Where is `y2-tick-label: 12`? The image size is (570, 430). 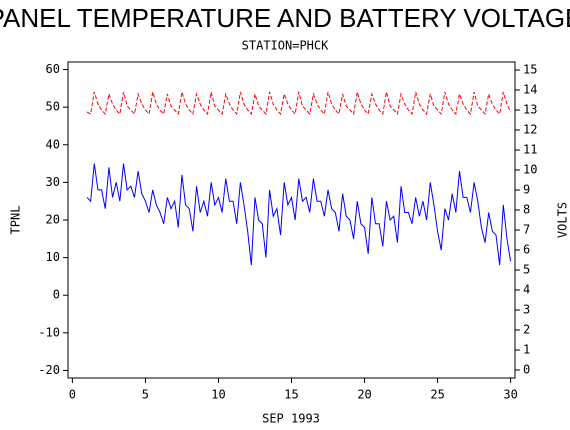
y2-tick-label: 12 is located at coordinates (530, 130).